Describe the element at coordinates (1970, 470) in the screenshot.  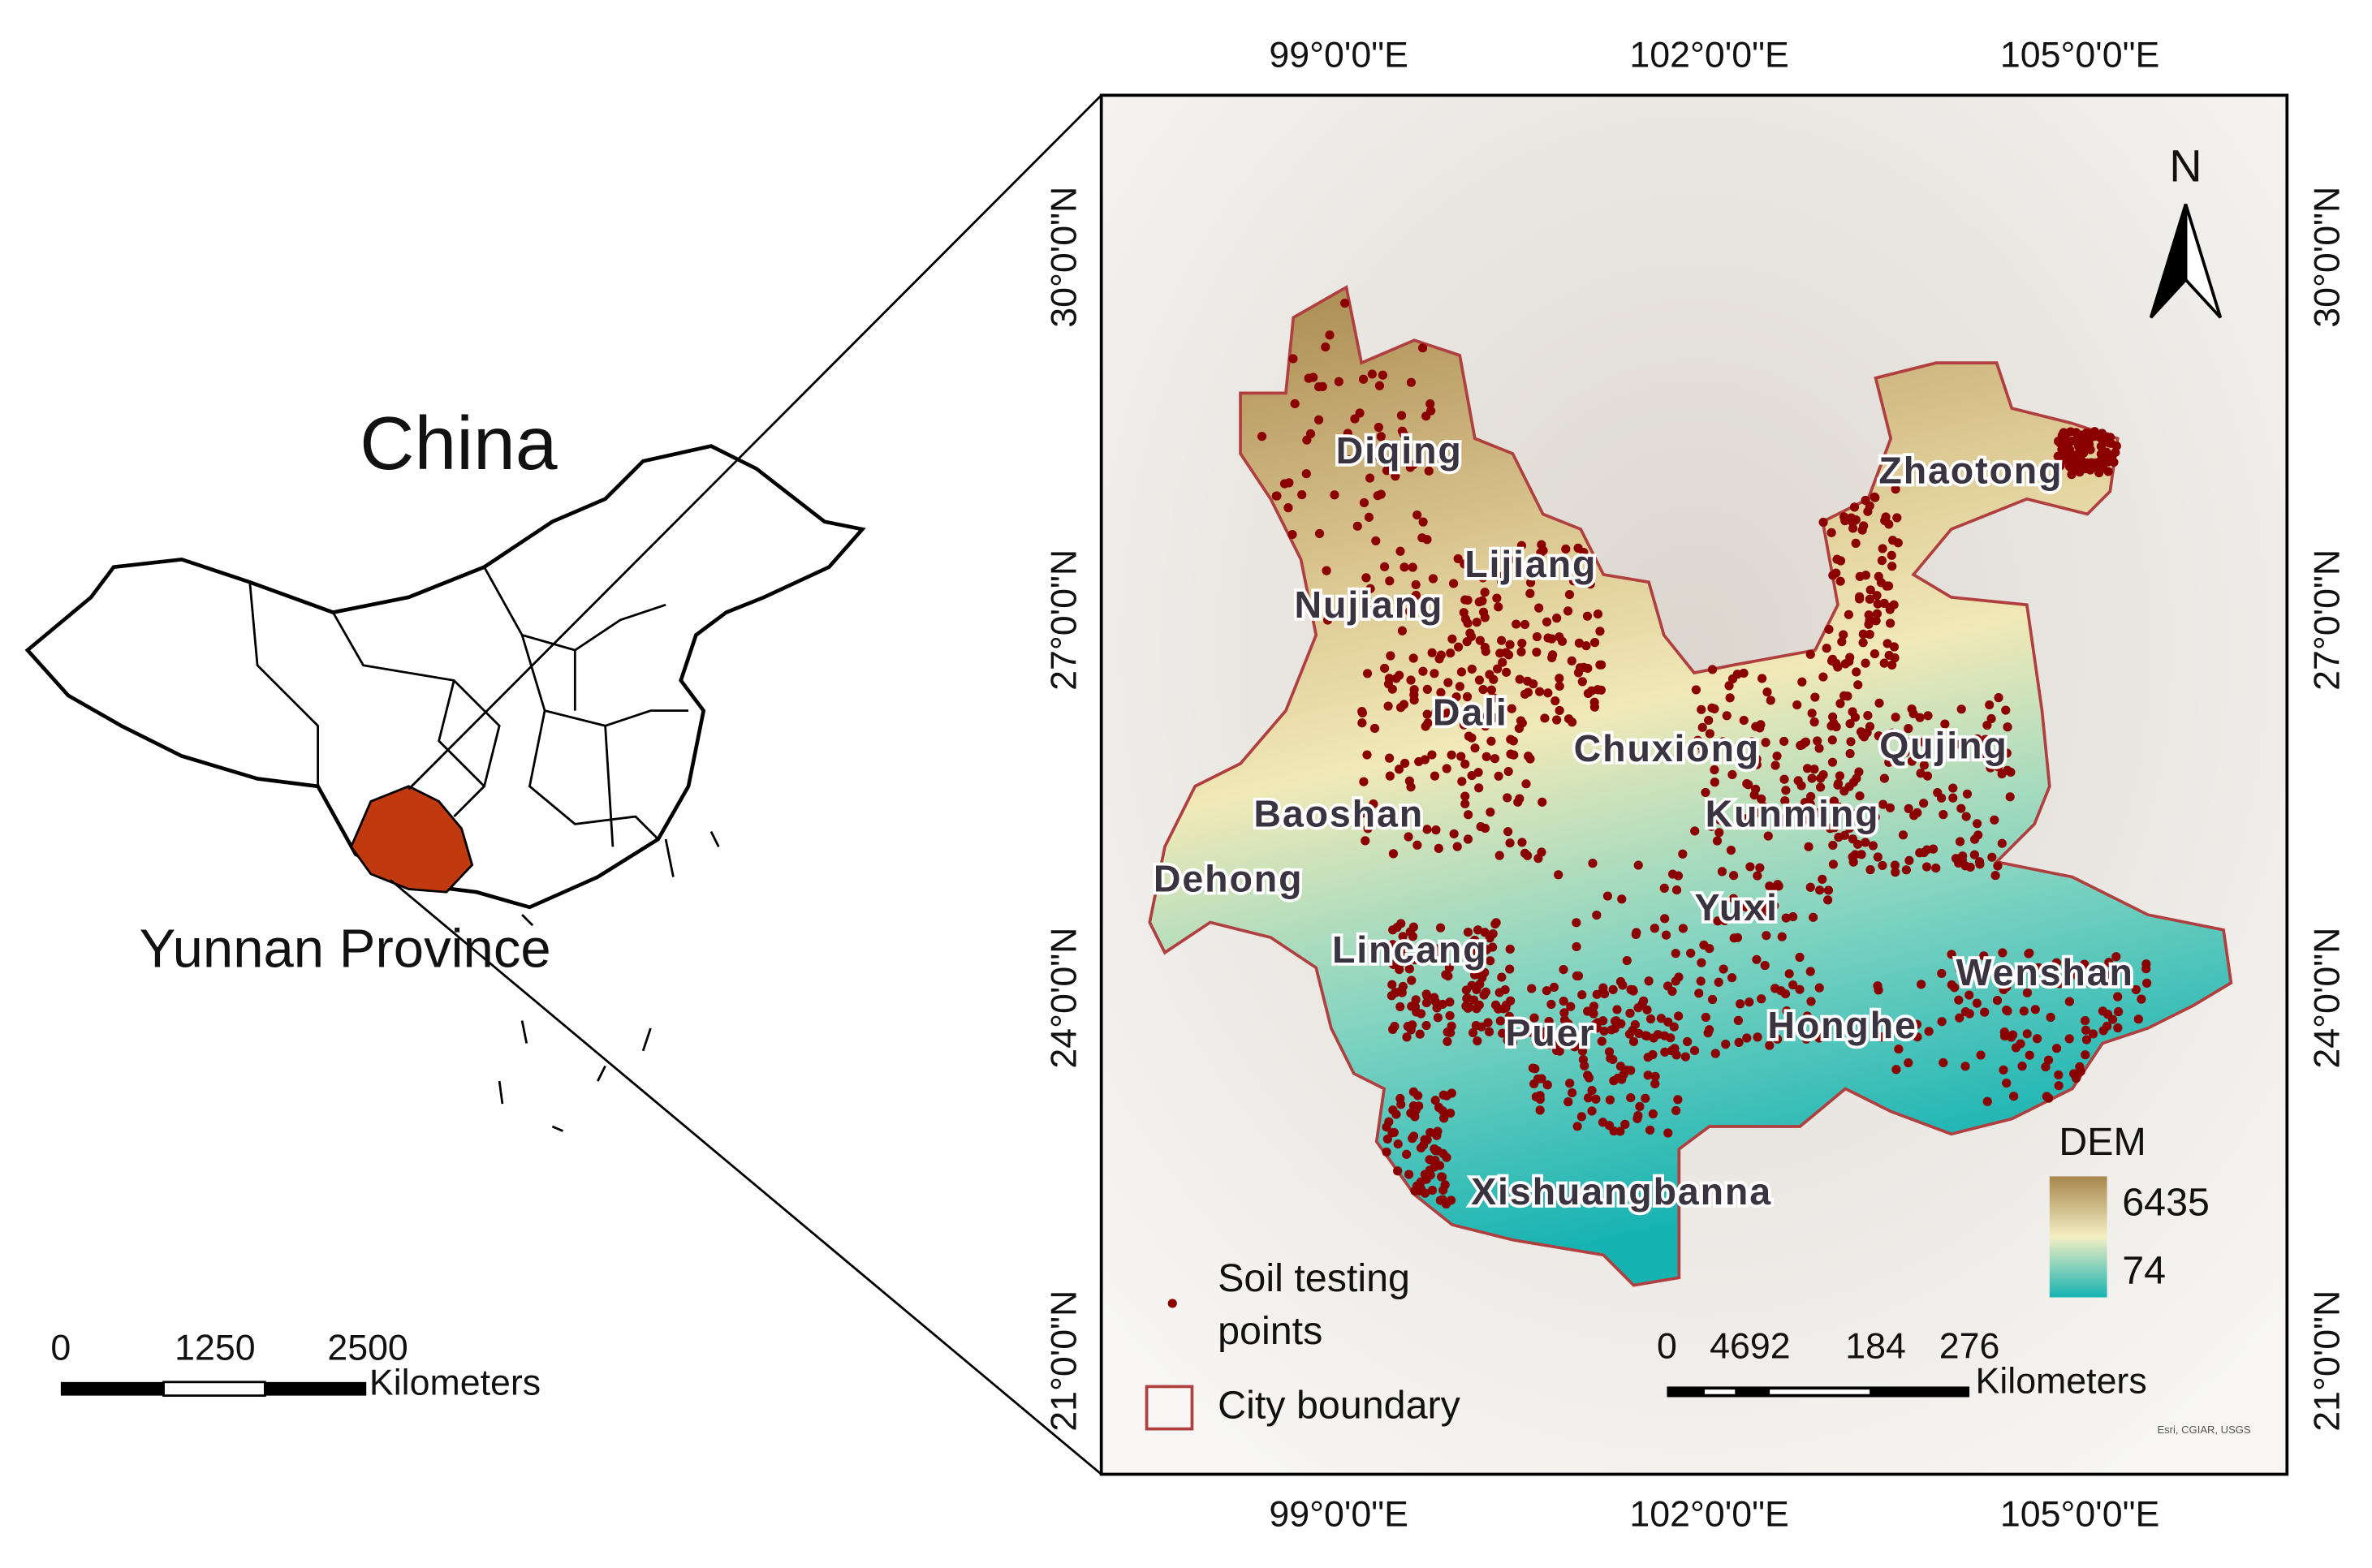
I see `city-label: Zhaotong` at that location.